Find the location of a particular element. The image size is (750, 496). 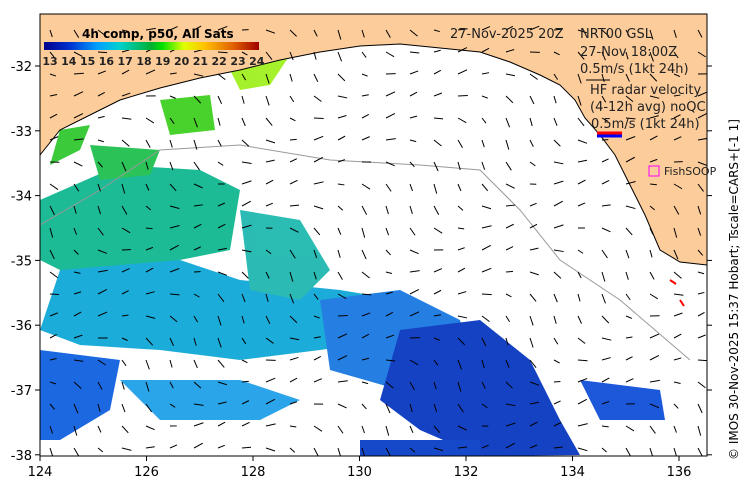

x-axis: 124 126 128 130 132 134 136 is located at coordinates (359, 468).